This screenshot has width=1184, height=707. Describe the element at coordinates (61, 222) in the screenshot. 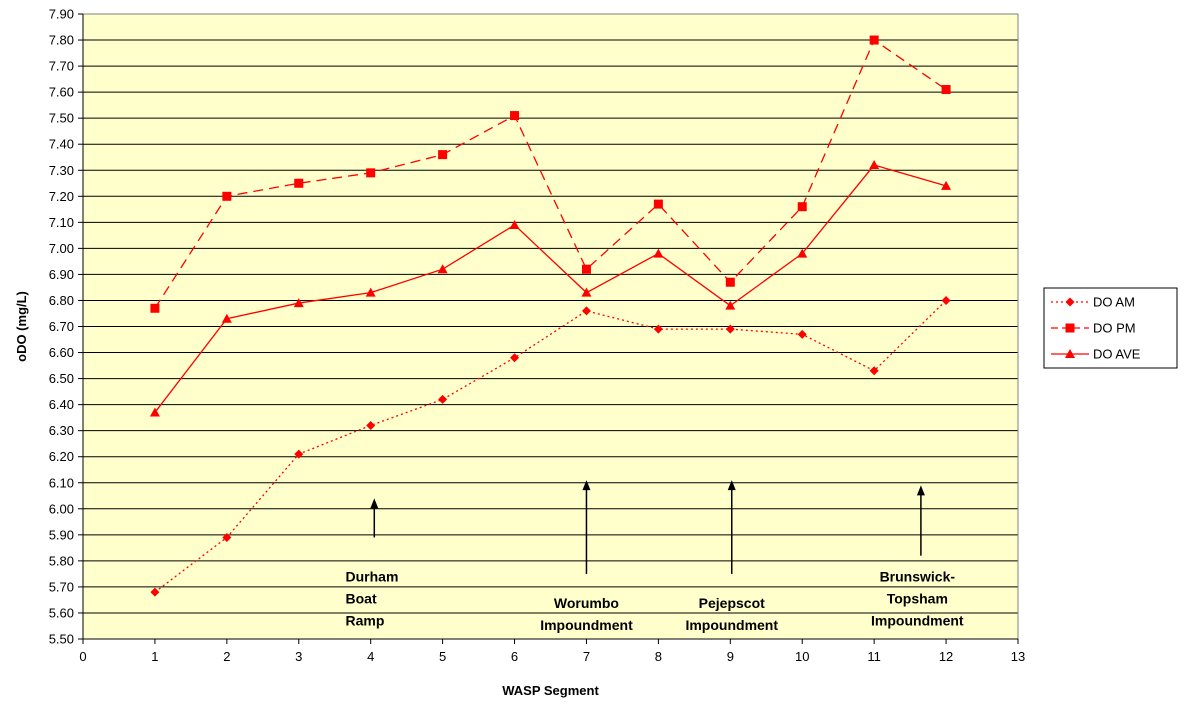

I see `y-tick-label: 7.10` at that location.